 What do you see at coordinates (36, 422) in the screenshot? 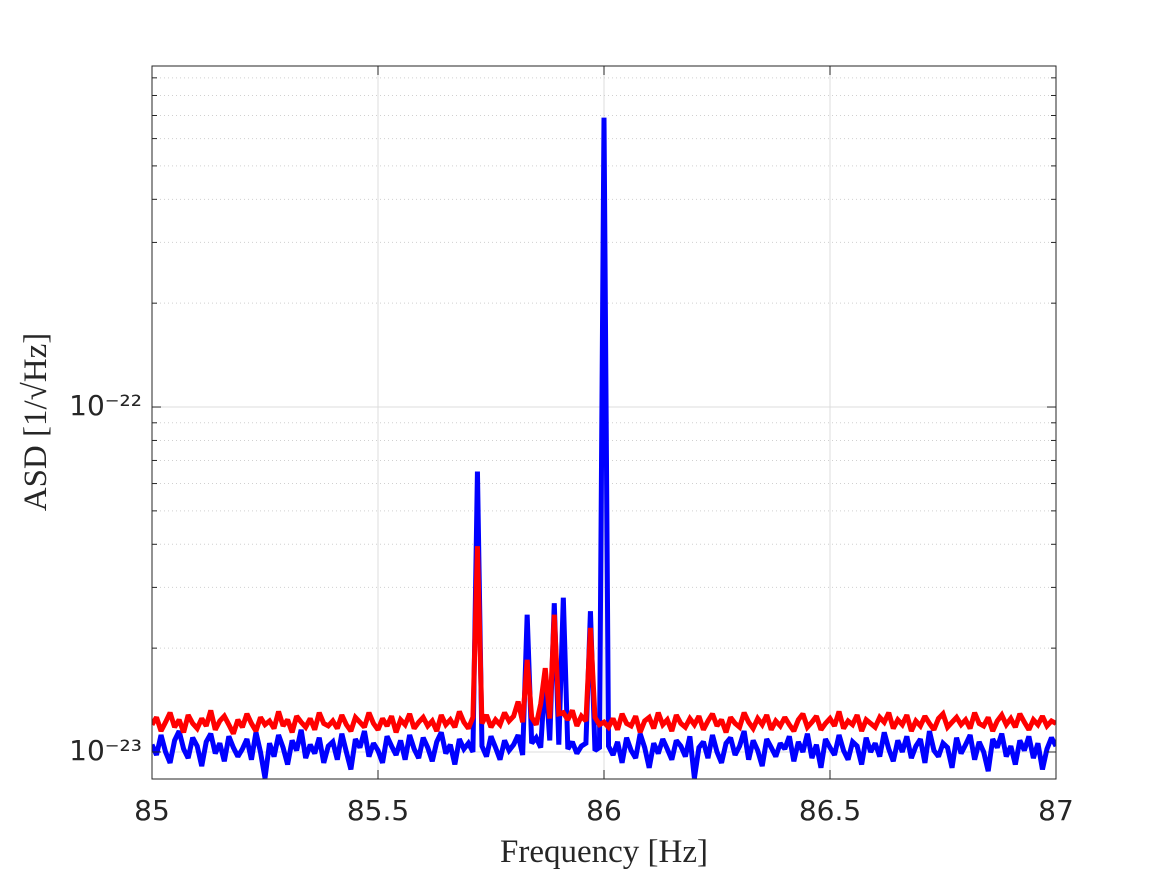
I see `y-axis-label: ASD [1/√Hz]` at bounding box center [36, 422].